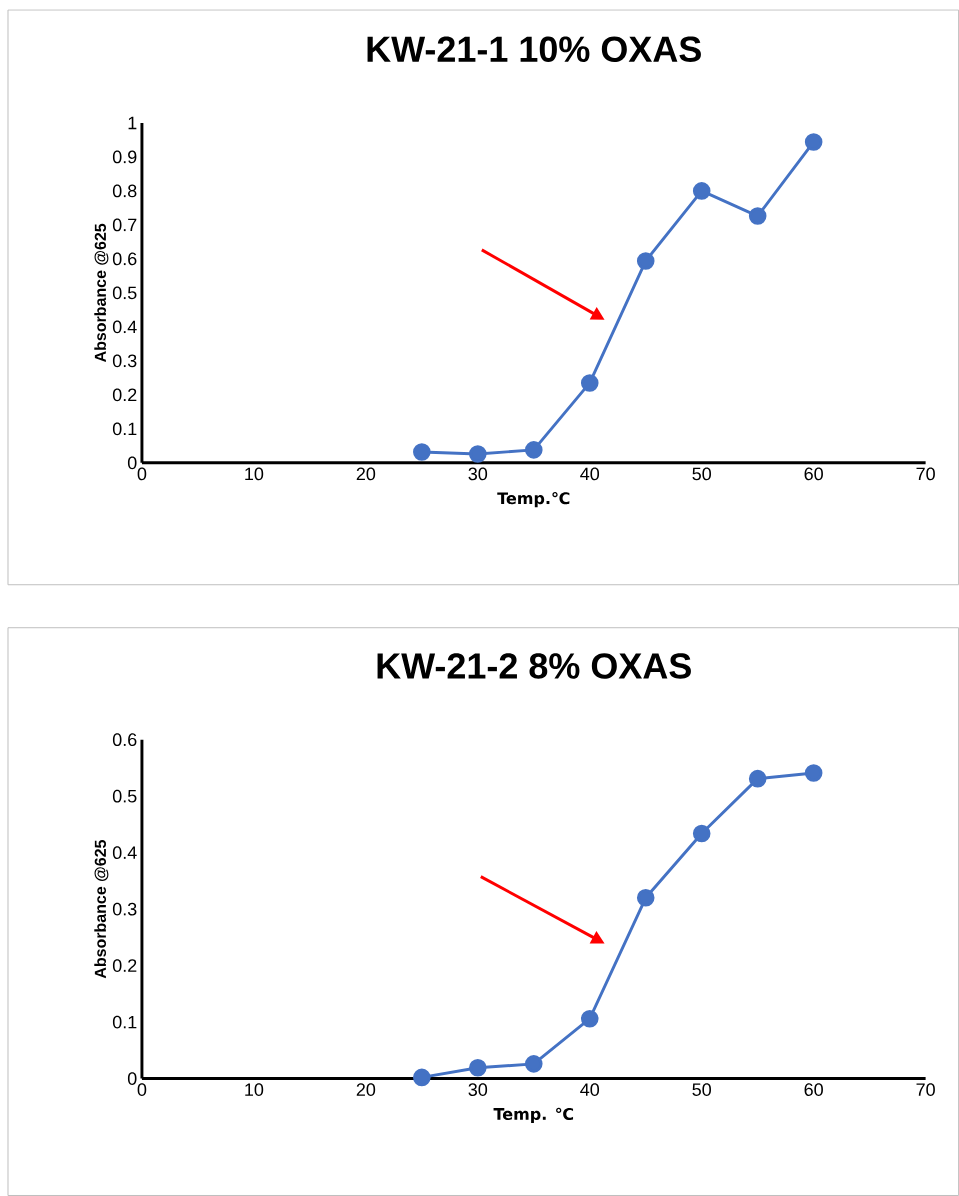  I want to click on chart-title: KW-21-2 8% OXAS, so click(534, 666).